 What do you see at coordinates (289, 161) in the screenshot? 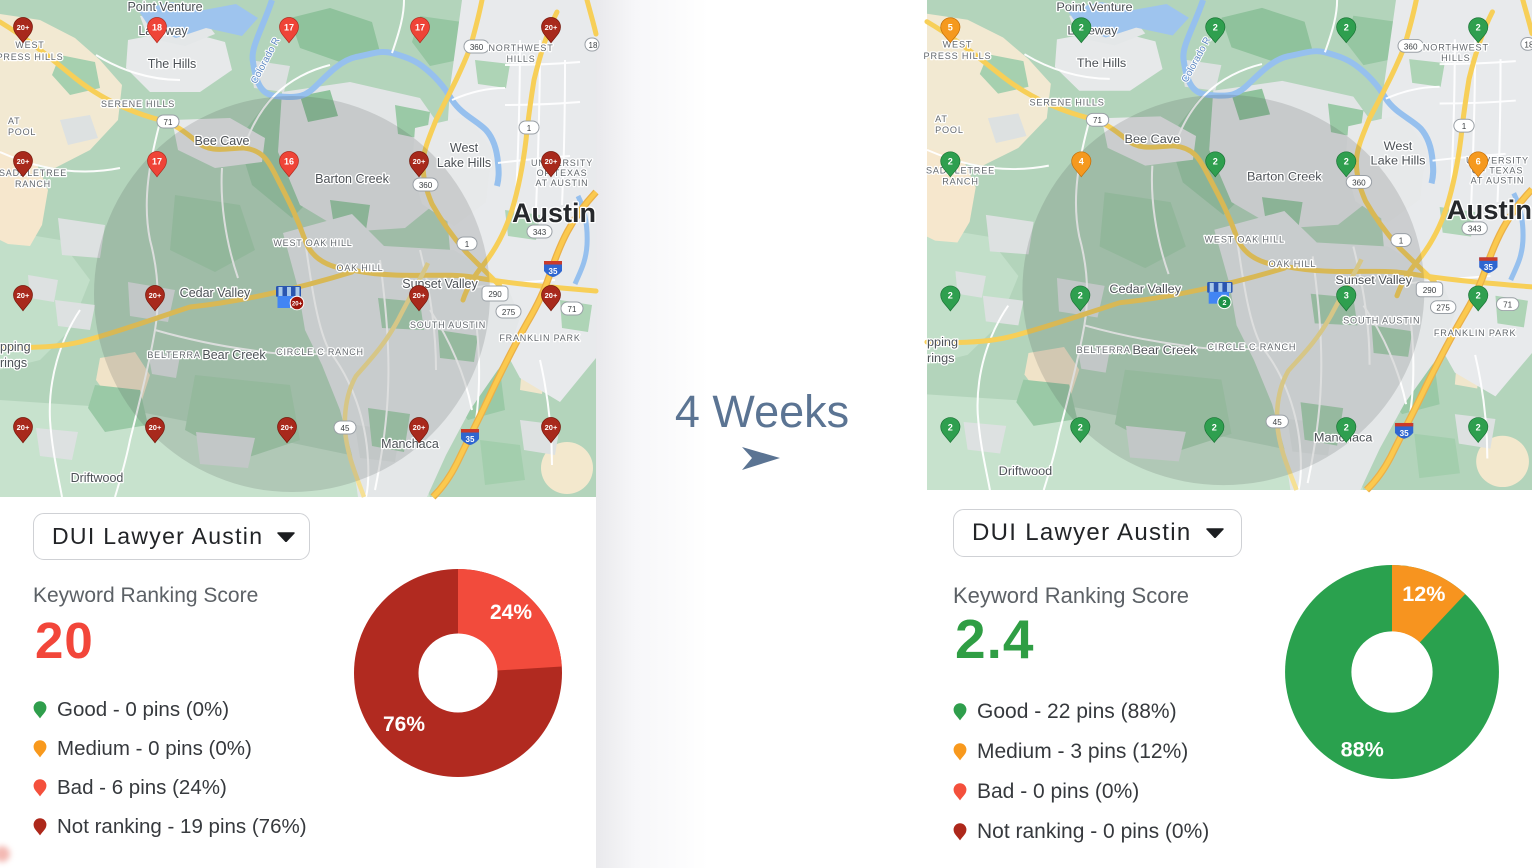
I see `svg-text: 16` at bounding box center [289, 161].